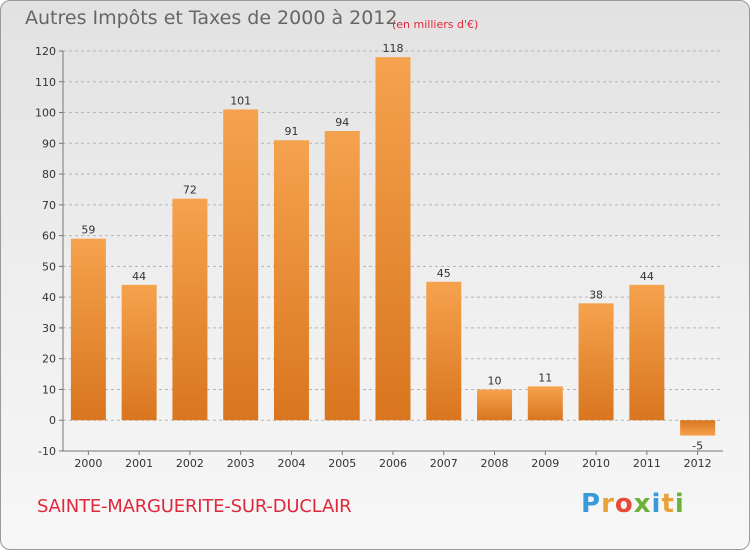 The width and height of the screenshot is (750, 550). Describe the element at coordinates (291, 131) in the screenshot. I see `data-label: 91` at that location.